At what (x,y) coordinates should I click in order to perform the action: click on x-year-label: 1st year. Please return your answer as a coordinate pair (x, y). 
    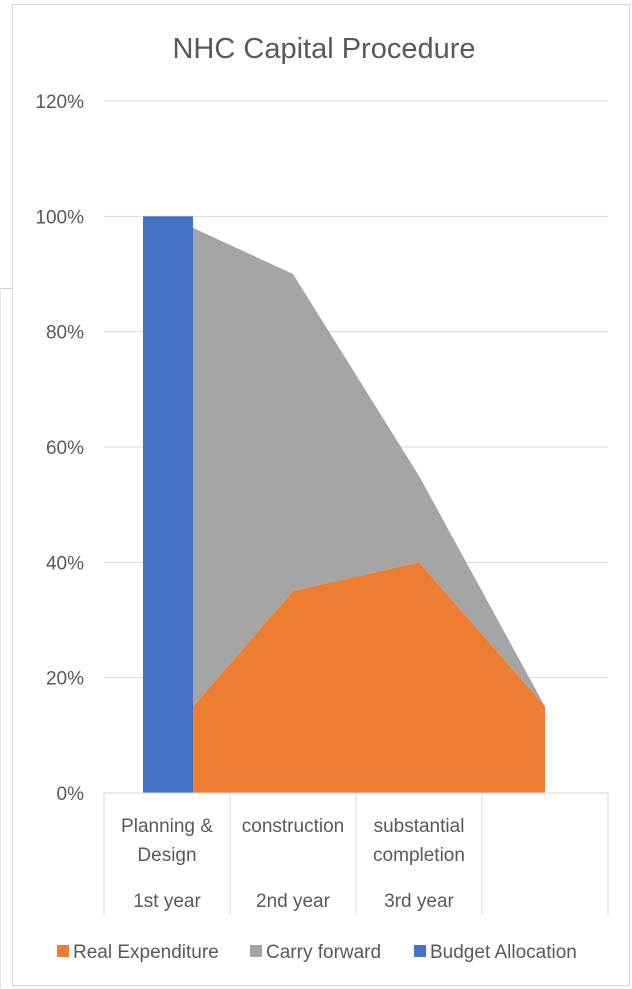
    Looking at the image, I should click on (167, 901).